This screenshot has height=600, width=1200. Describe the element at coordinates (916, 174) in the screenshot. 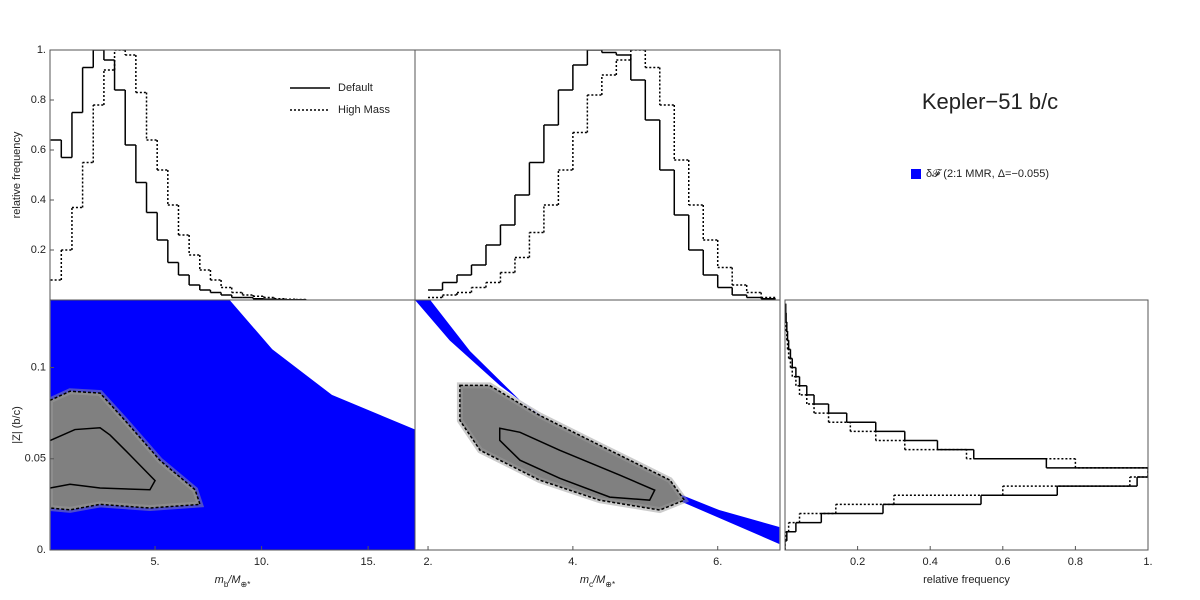

I see `legend-swatch` at that location.